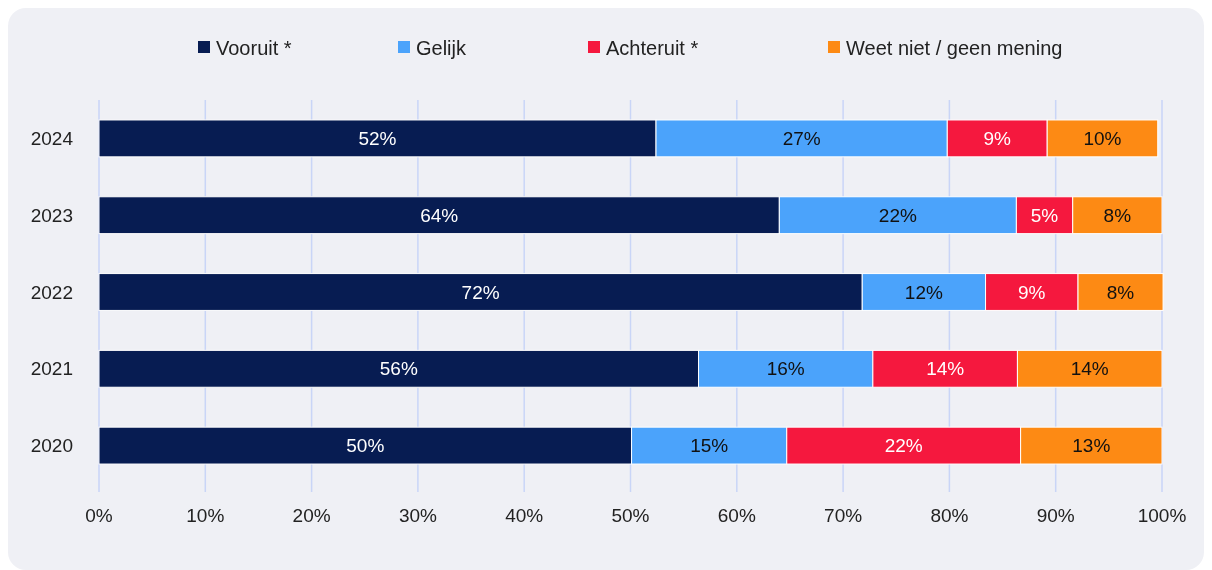 This screenshot has height=570, width=1212. What do you see at coordinates (709, 446) in the screenshot?
I see `data-label: 15%` at bounding box center [709, 446].